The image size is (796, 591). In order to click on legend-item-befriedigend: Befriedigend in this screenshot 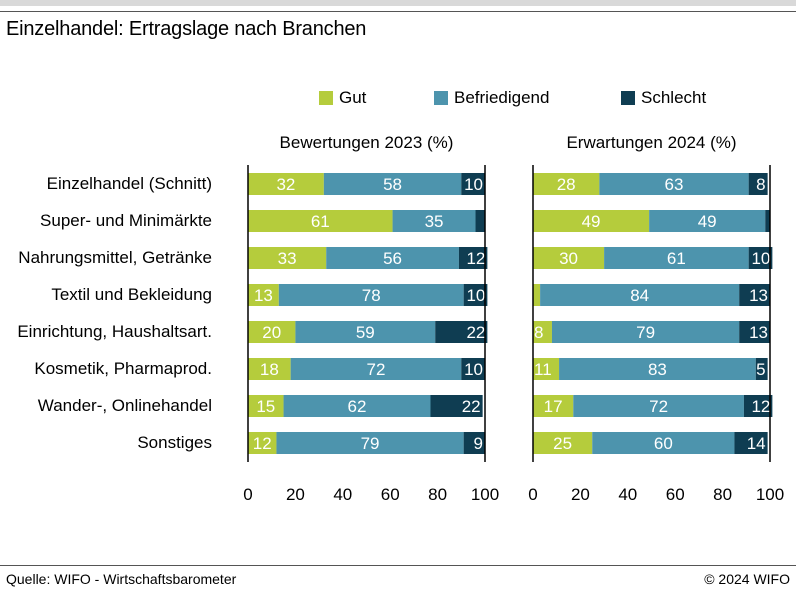, I will do `click(491, 98)`.